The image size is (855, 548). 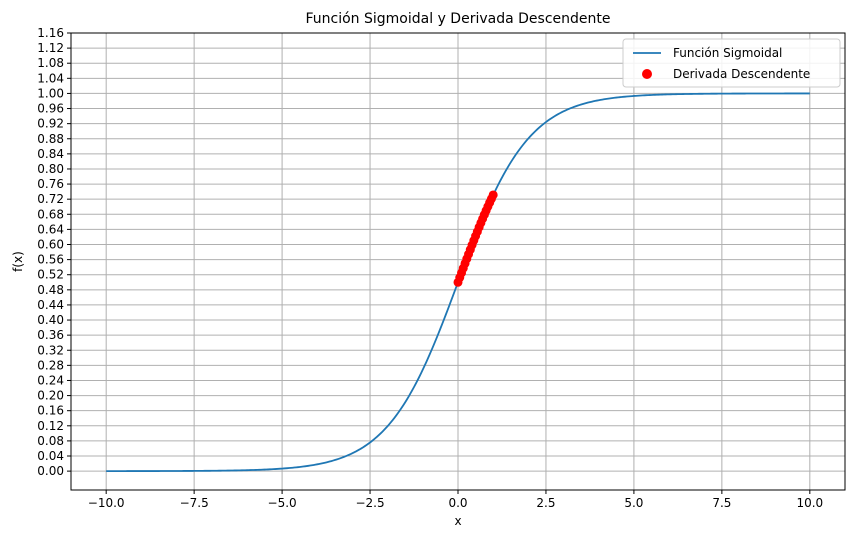 I want to click on y-tick-label: 0.20, so click(x=50, y=396).